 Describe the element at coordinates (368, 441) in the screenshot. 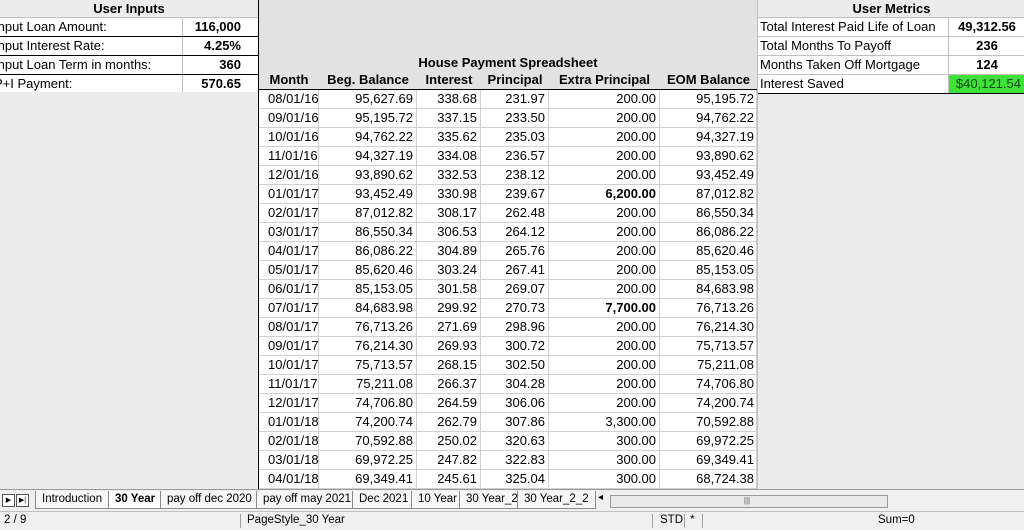

I see `beg-balance-cell: 70,592.88` at that location.